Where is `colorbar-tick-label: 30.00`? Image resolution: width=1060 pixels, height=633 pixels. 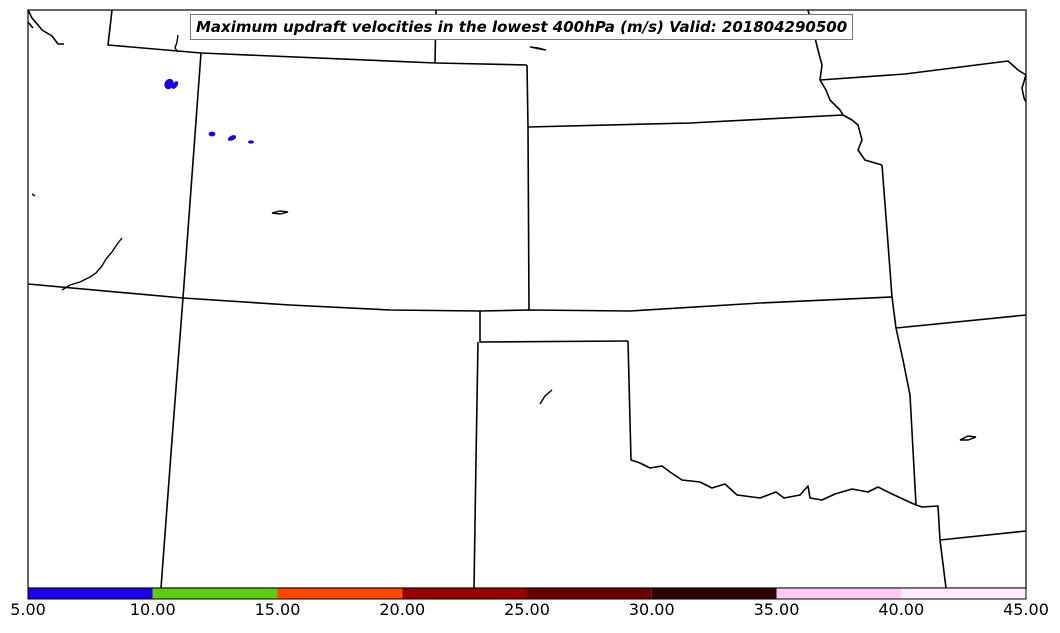
colorbar-tick-label: 30.00 is located at coordinates (651, 609).